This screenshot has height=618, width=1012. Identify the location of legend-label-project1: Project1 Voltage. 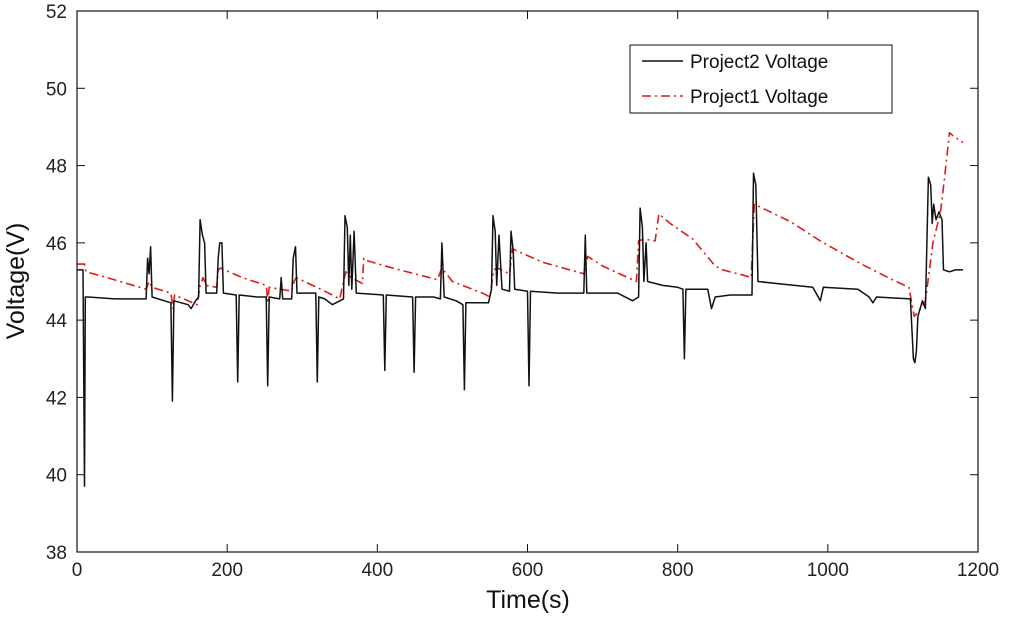
(759, 97).